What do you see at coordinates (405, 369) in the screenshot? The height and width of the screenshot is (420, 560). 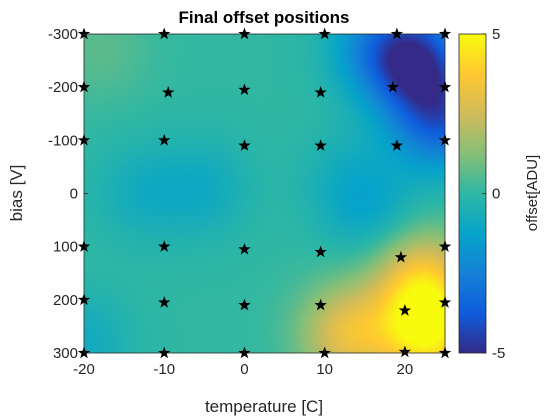 I see `x-tick-label: 20` at bounding box center [405, 369].